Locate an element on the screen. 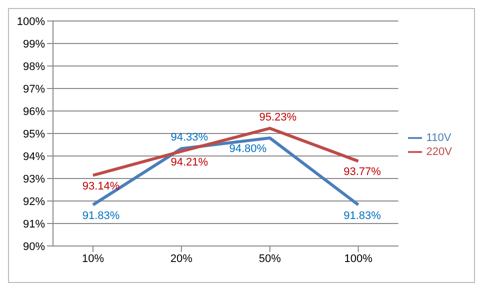 The width and height of the screenshot is (481, 289). data-label: 94.80% is located at coordinates (248, 149).